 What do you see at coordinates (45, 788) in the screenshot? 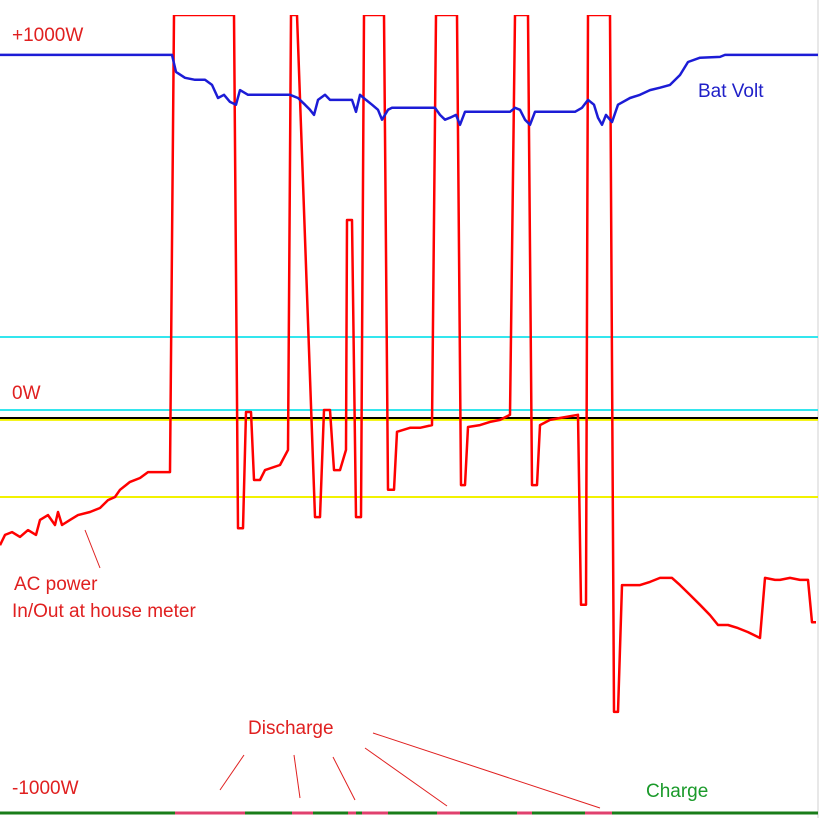
I see `y-tick-label: -1000W` at bounding box center [45, 788].